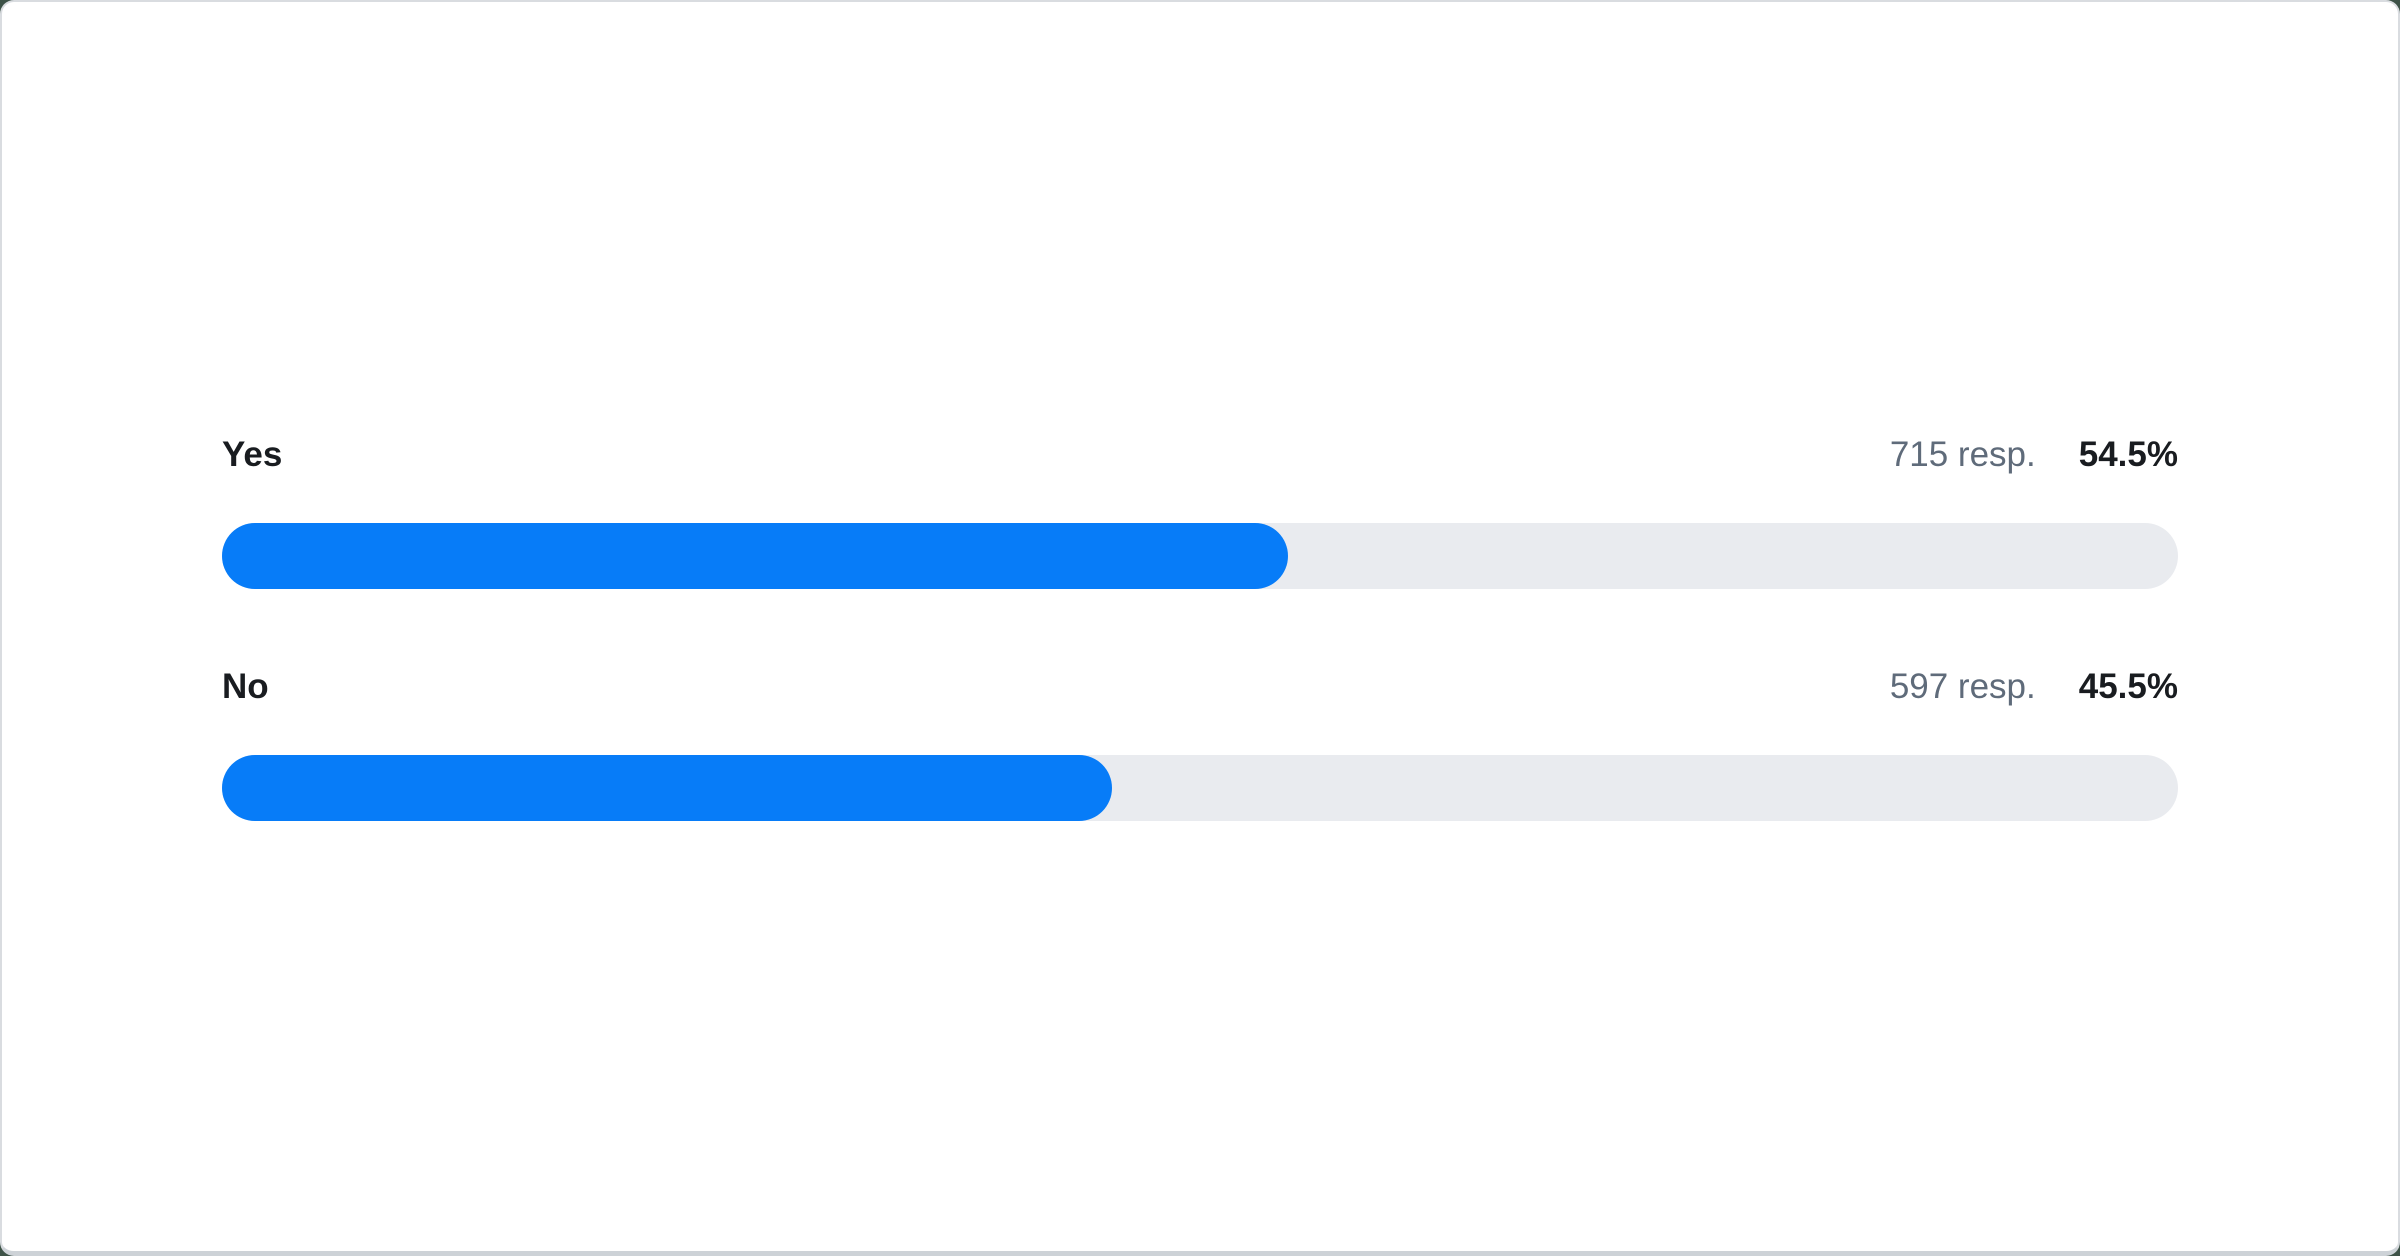 The image size is (2400, 1256). Describe the element at coordinates (252, 454) in the screenshot. I see `option-label: Yes` at that location.